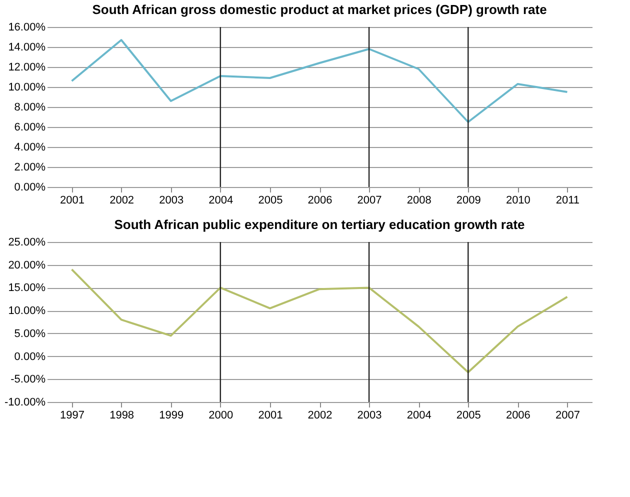 Image resolution: width=630 pixels, height=497 pixels. Describe the element at coordinates (30, 148) in the screenshot. I see `y-tick-label: 4.00%` at that location.